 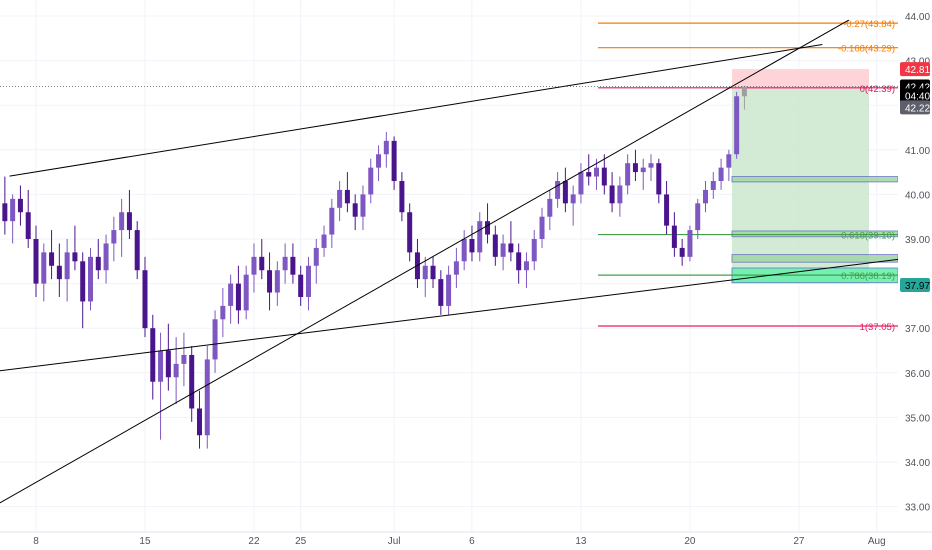 What do you see at coordinates (917, 374) in the screenshot?
I see `price-tick-label: 36.00` at bounding box center [917, 374].